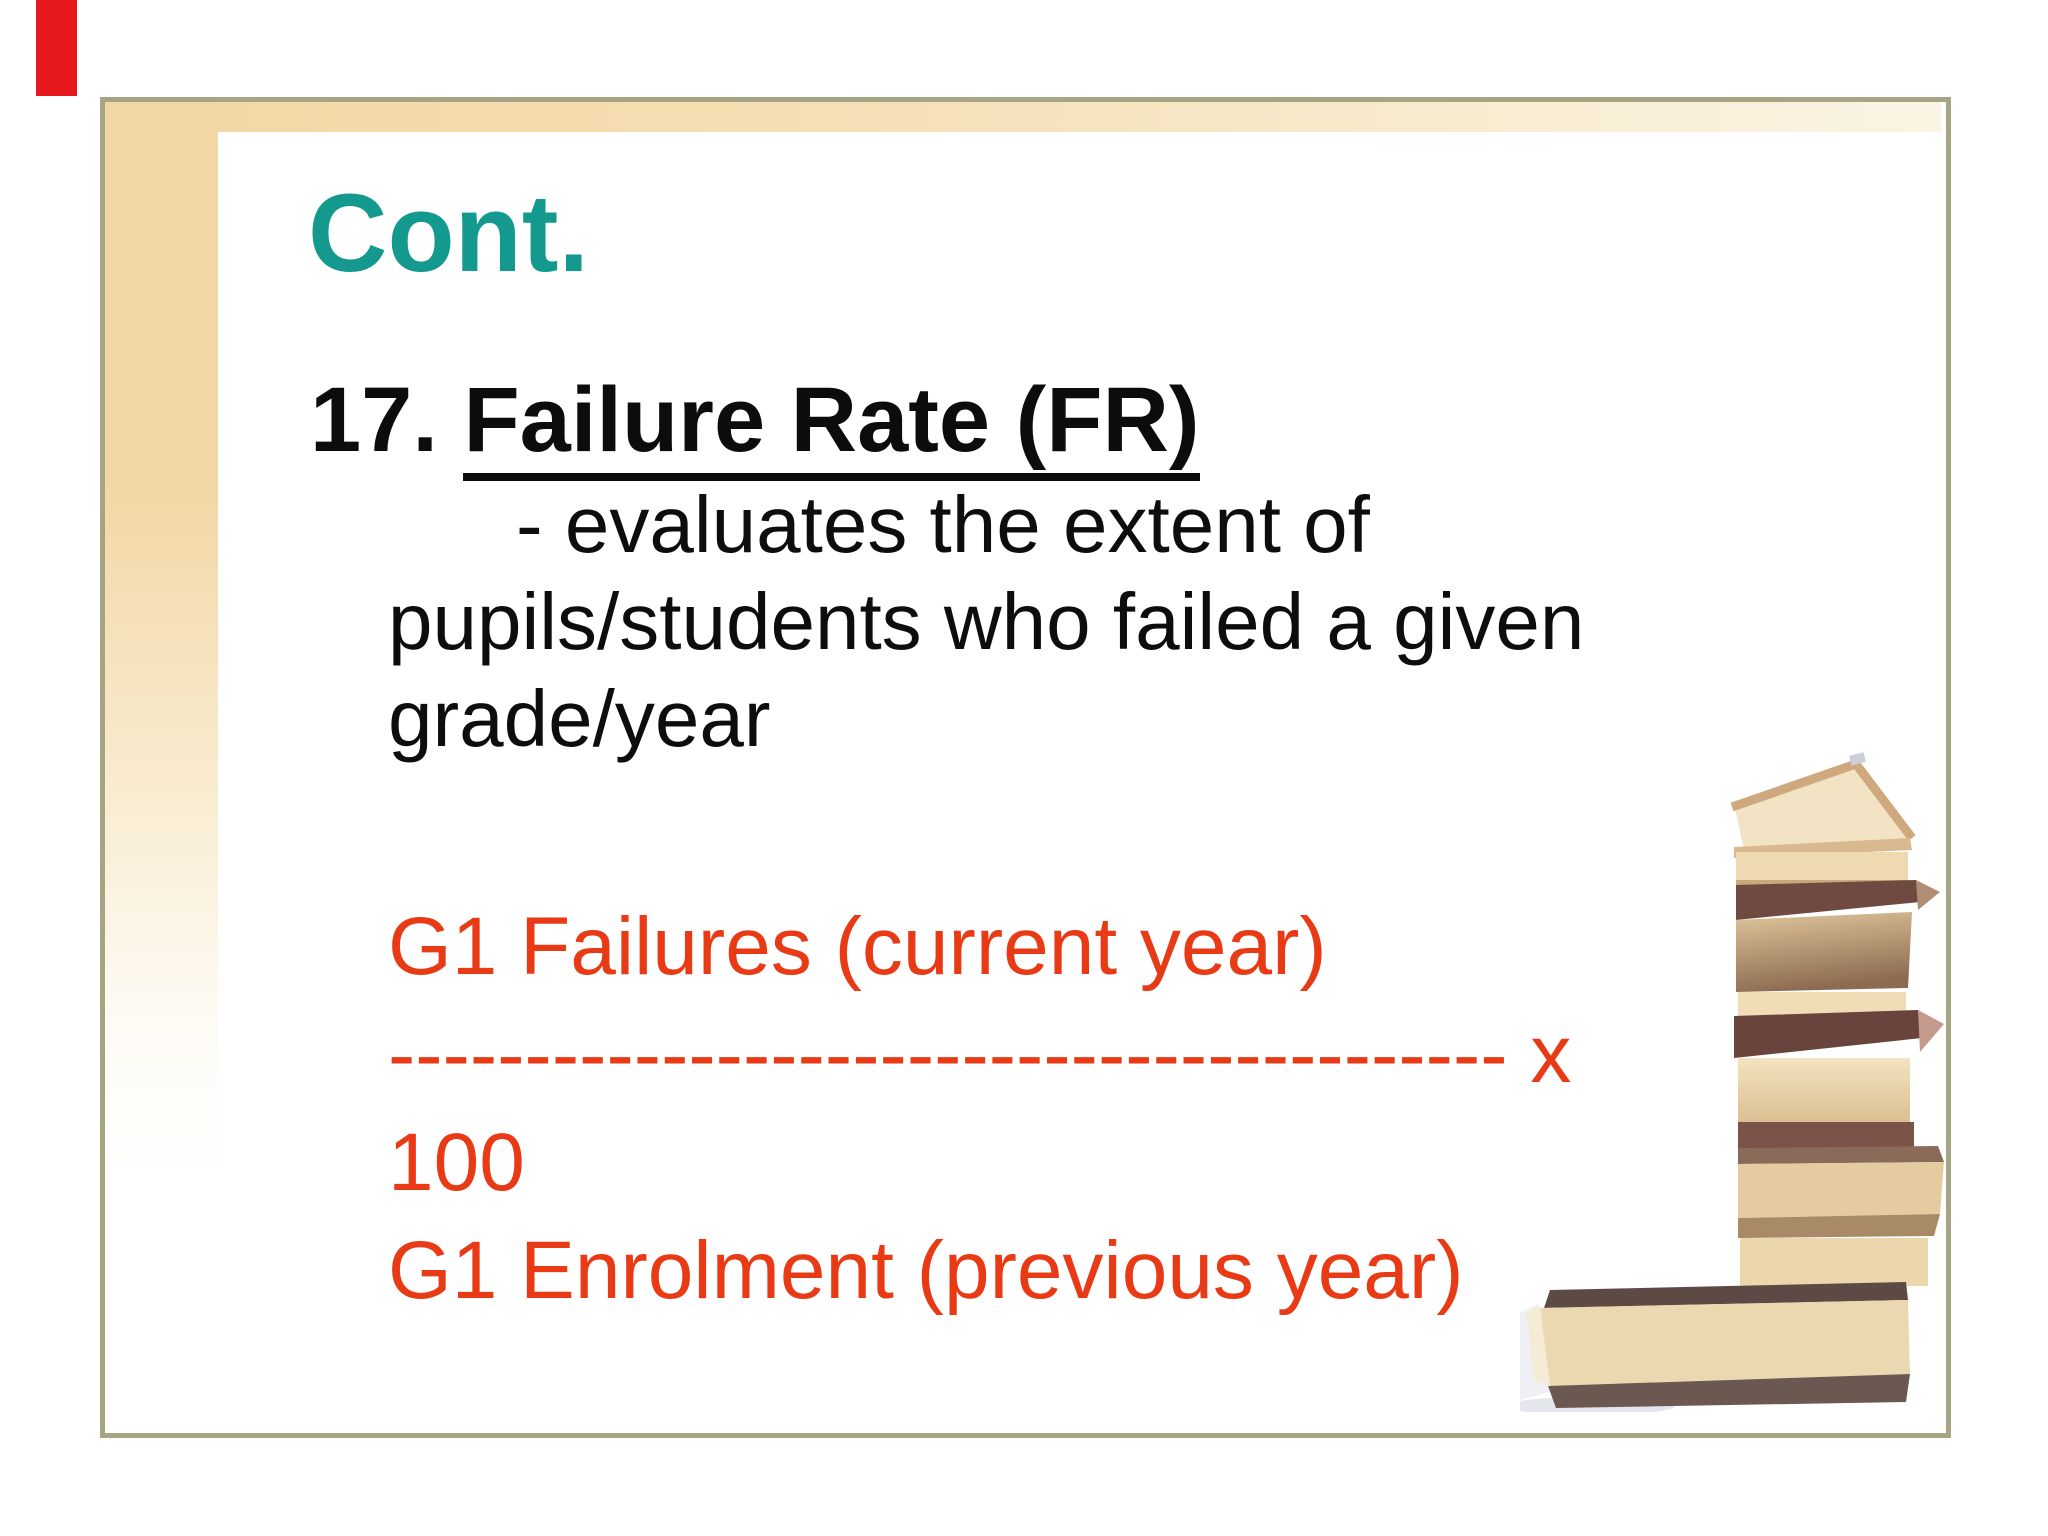  I want to click on body-line: grade/year, so click(579, 718).